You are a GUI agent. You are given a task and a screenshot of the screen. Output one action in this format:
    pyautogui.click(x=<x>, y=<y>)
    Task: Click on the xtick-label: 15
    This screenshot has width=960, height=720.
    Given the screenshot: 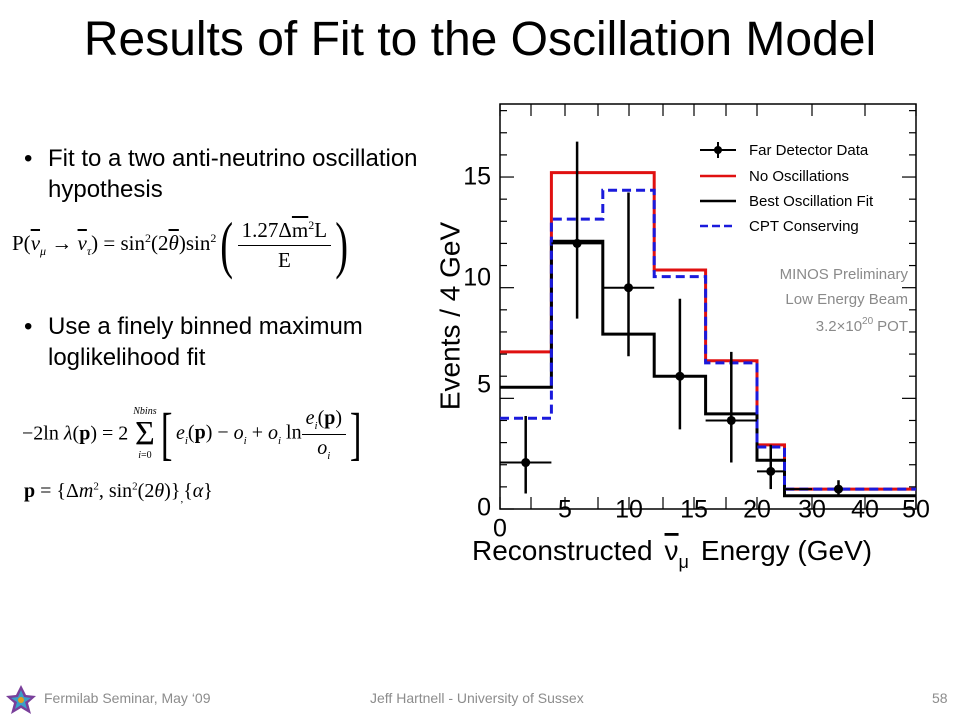 What is the action you would take?
    pyautogui.click(x=694, y=510)
    